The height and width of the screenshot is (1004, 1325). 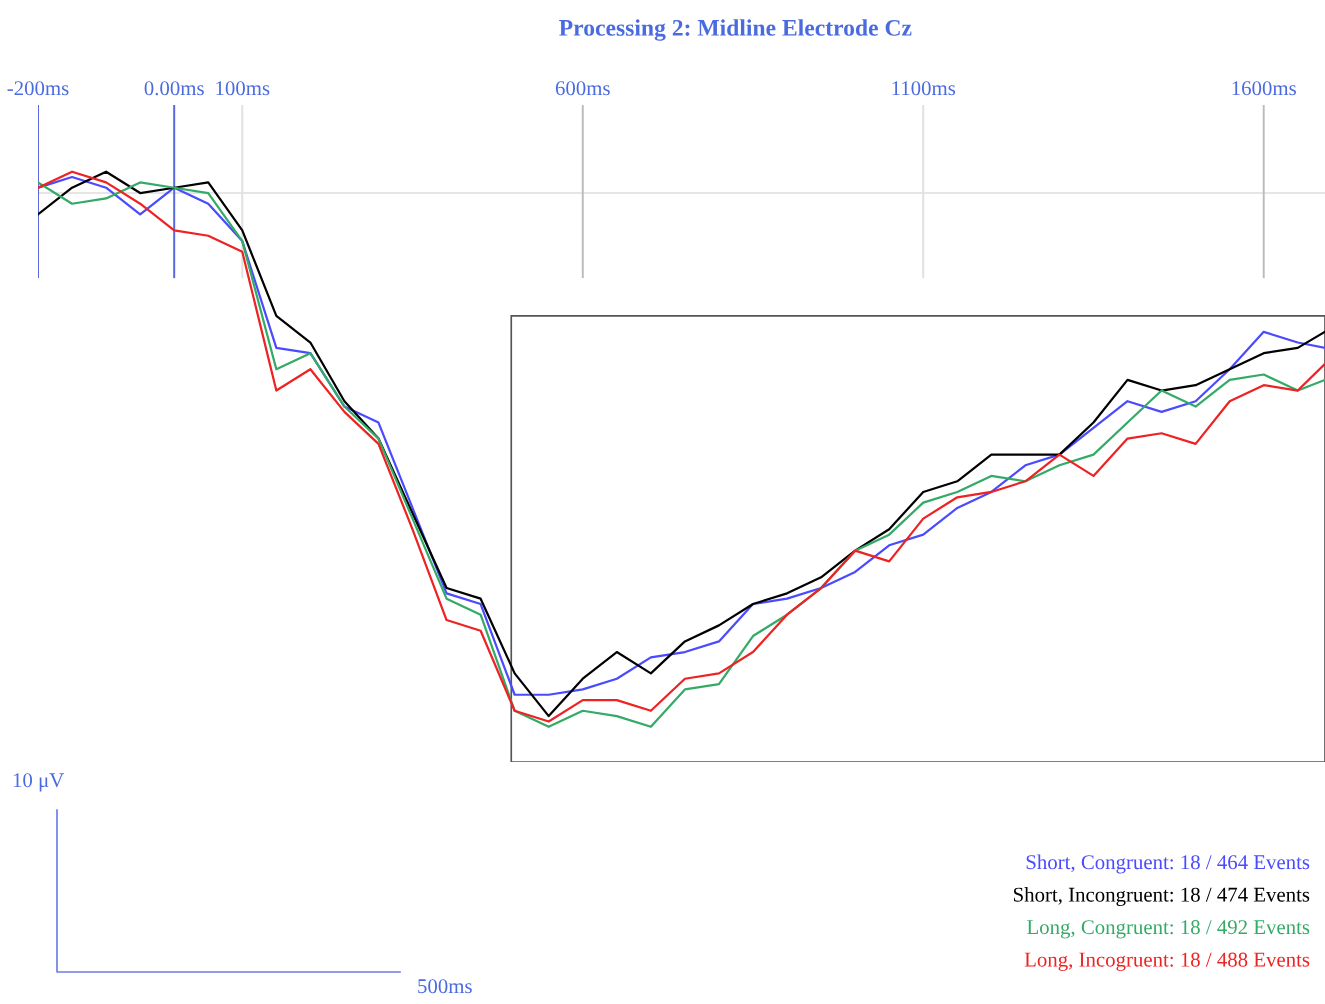 I want to click on x-tick-label: 1600ms, so click(x=1264, y=88).